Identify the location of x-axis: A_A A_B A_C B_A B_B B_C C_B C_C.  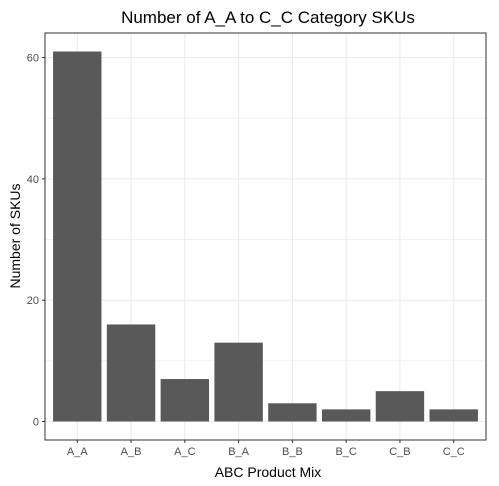
(266, 449).